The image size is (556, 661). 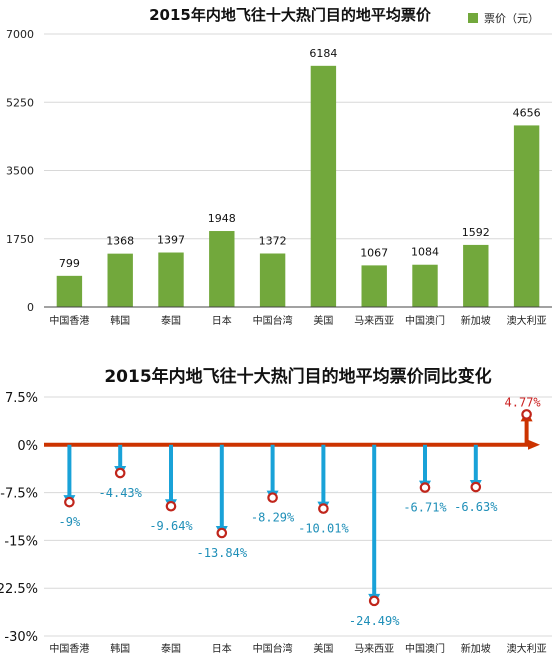 What do you see at coordinates (273, 518) in the screenshot?
I see `change-value-label: -8.29%` at bounding box center [273, 518].